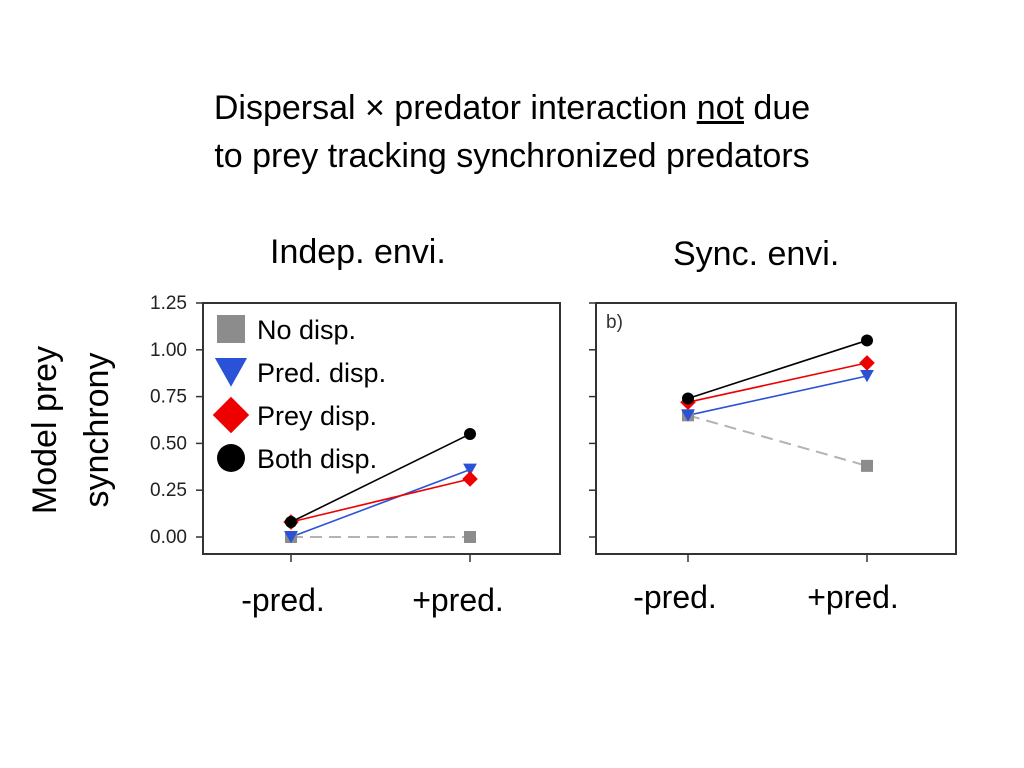 This screenshot has width=1024, height=768. What do you see at coordinates (168, 537) in the screenshot?
I see `panel-a-y-tick-label: 0.00` at bounding box center [168, 537].